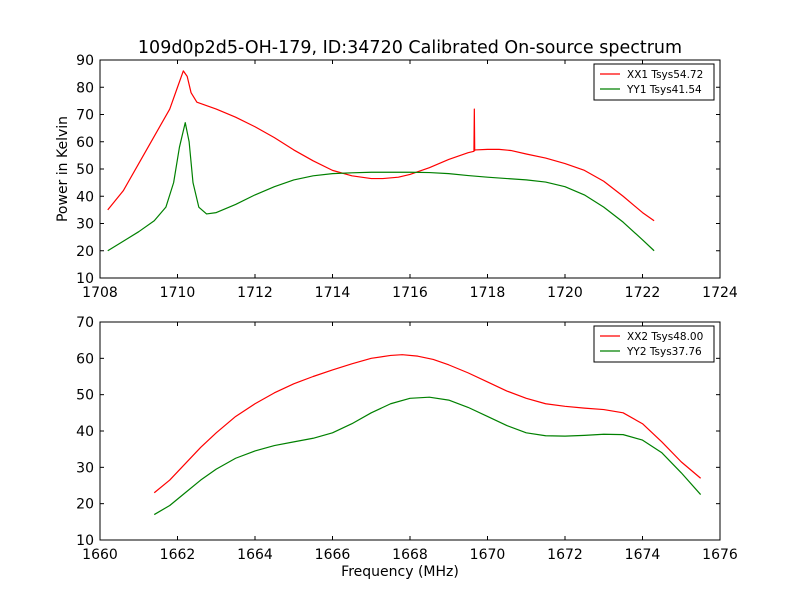  What do you see at coordinates (643, 555) in the screenshot?
I see `x-tick-label: 1674` at bounding box center [643, 555].